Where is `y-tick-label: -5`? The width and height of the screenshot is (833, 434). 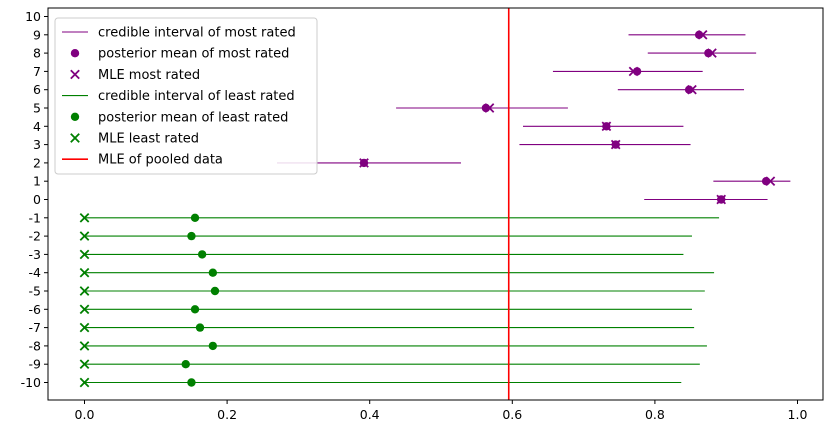
y-tick-label: -5 is located at coordinates (35, 291).